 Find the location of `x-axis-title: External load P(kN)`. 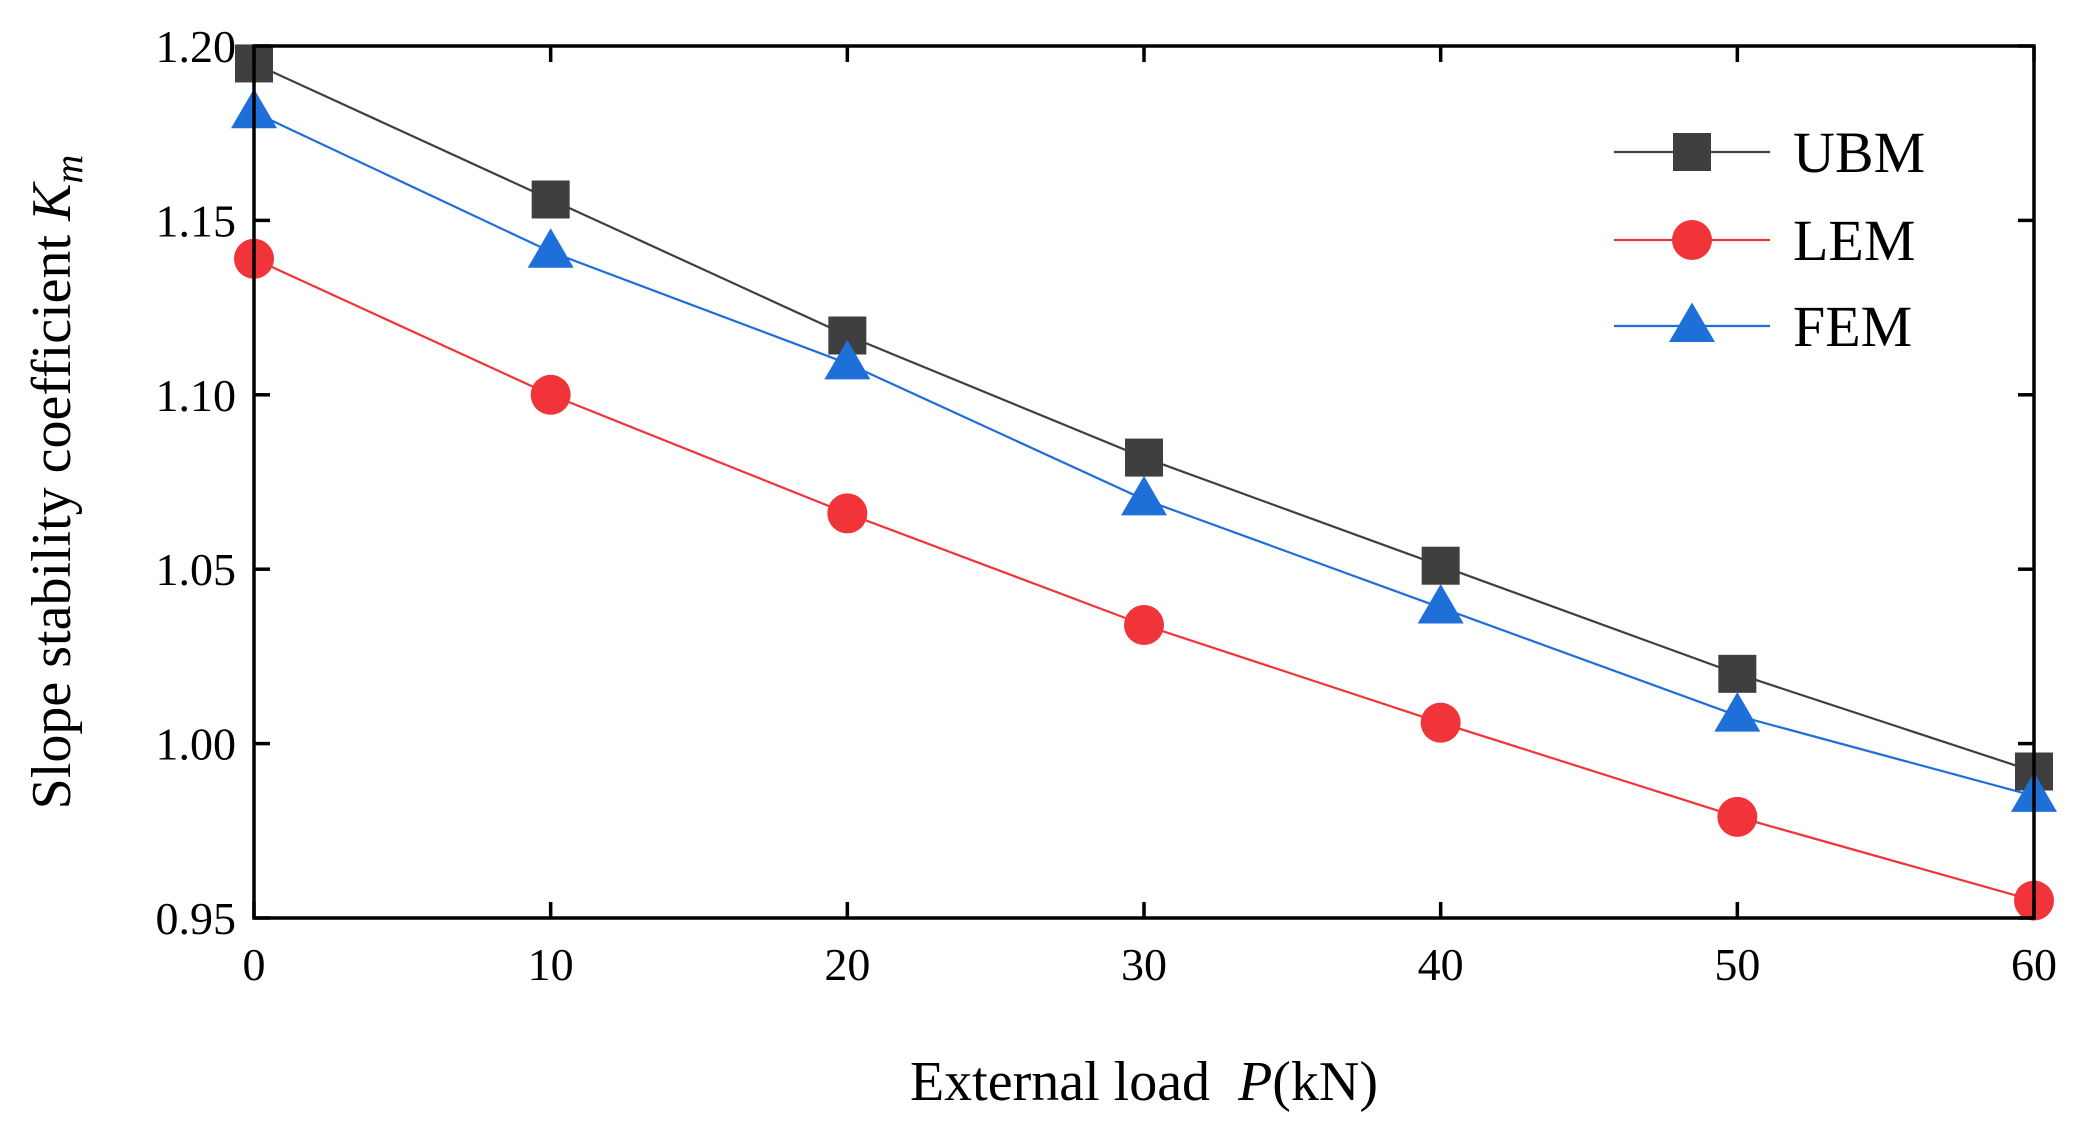

x-axis-title: External load P(kN) is located at coordinates (1144, 1082).